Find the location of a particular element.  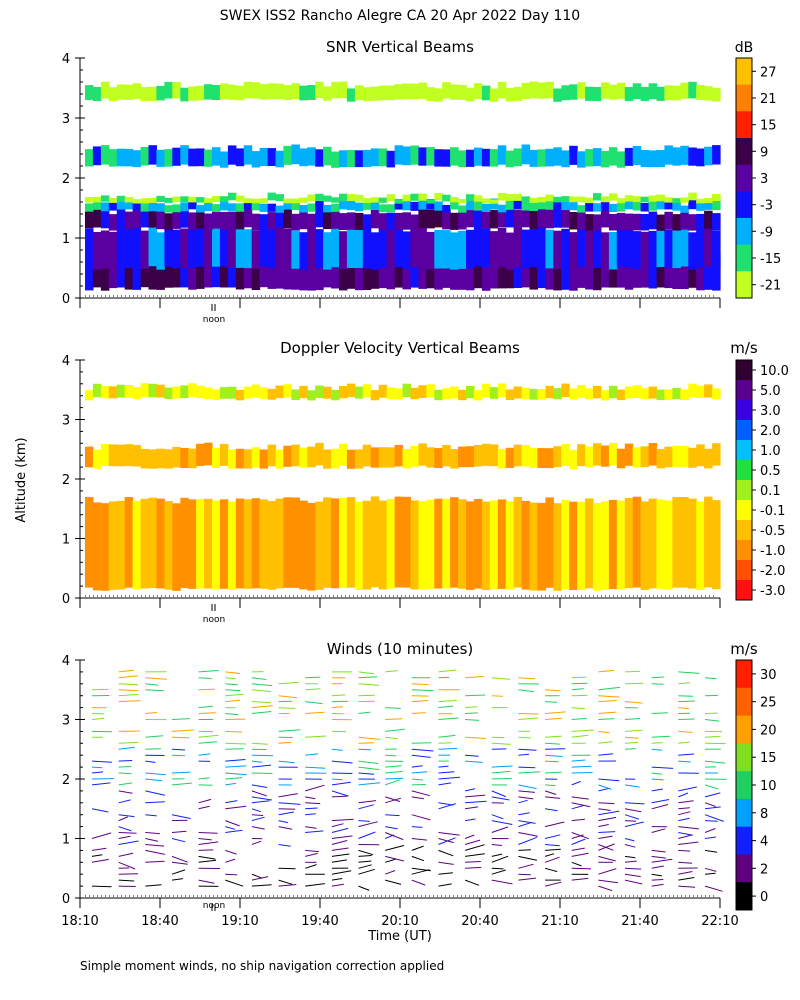

colorbar-label: 0.5 is located at coordinates (770, 471).